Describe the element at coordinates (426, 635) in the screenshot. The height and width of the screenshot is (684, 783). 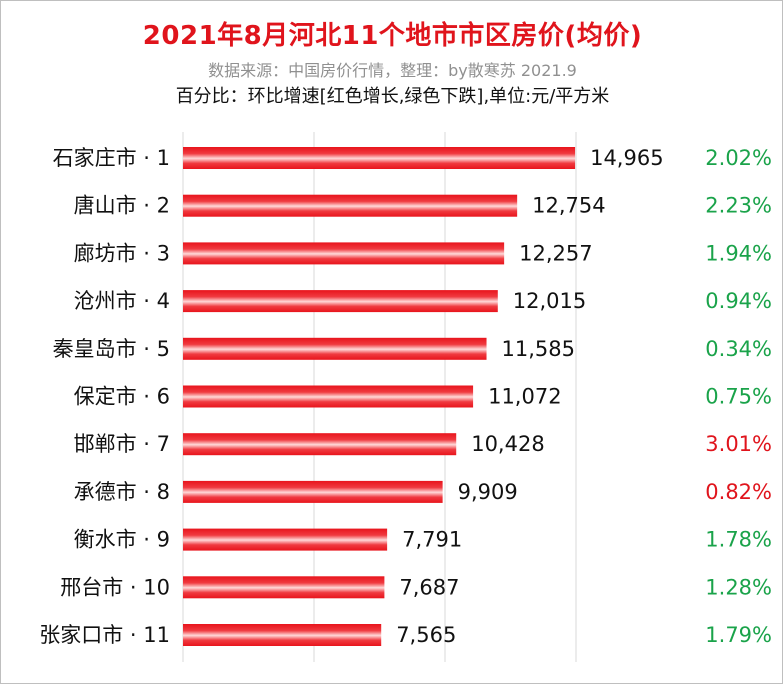
I see `value-label: 7,565` at that location.